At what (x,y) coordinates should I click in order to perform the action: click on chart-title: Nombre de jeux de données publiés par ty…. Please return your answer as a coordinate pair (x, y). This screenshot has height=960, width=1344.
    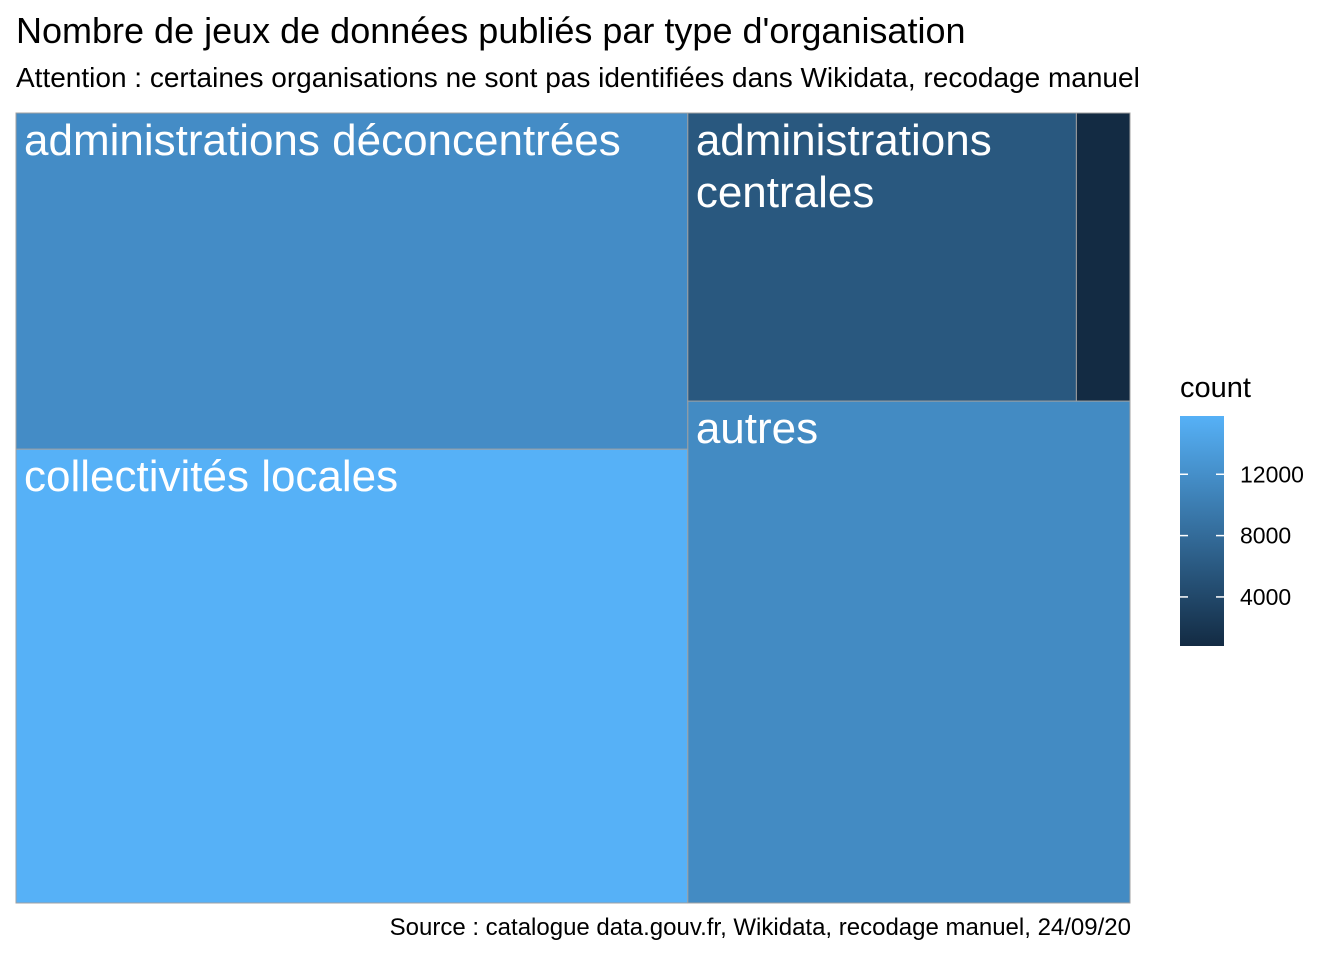
    Looking at the image, I should click on (491, 30).